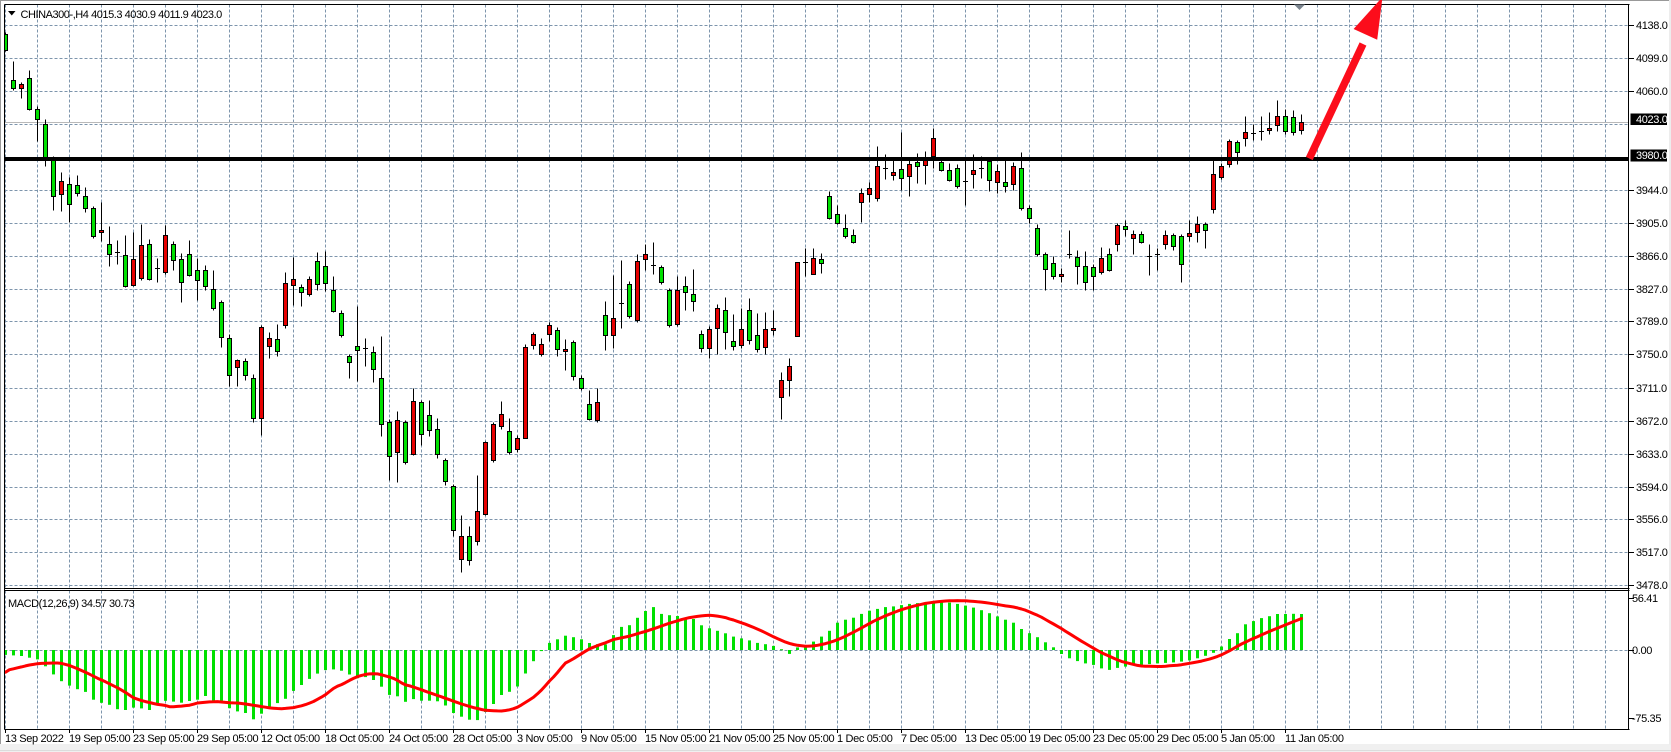 Image resolution: width=1671 pixels, height=752 pixels. Describe the element at coordinates (1652, 553) in the screenshot. I see `svg-text: 3517.0` at that location.